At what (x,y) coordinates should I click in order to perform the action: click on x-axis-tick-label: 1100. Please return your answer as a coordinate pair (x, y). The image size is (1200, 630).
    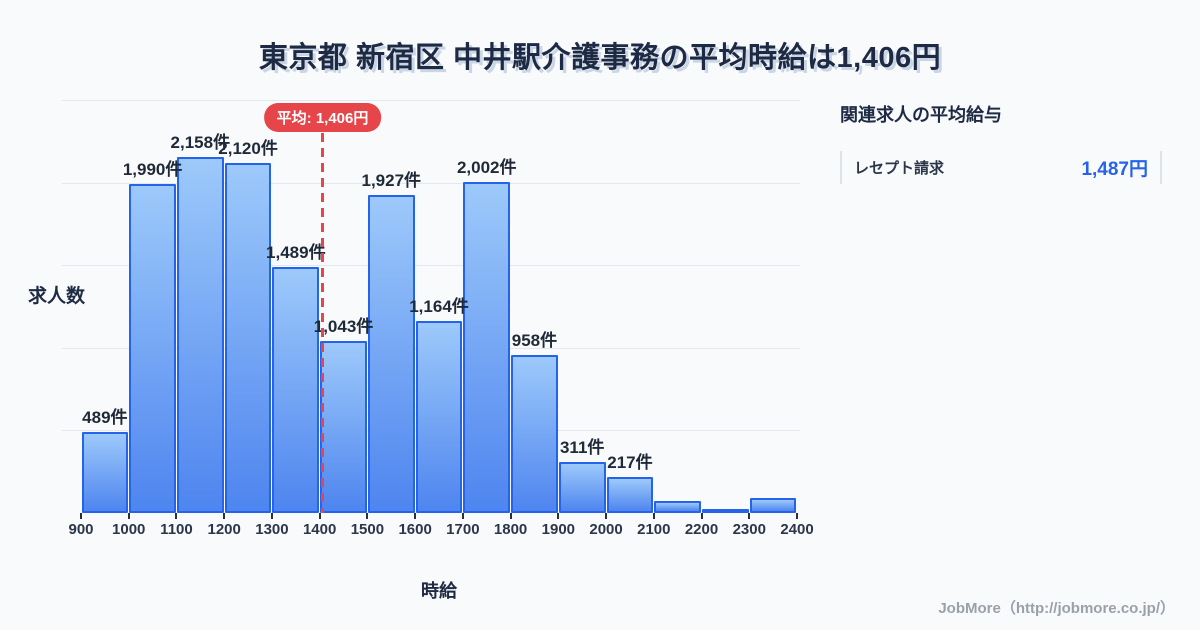
    Looking at the image, I should click on (176, 529).